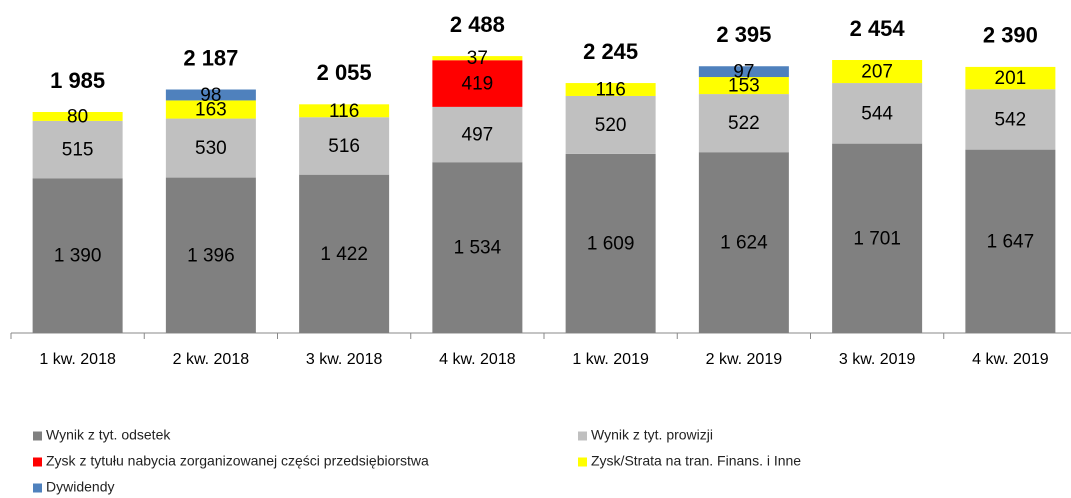  I want to click on data-label: 207, so click(877, 72).